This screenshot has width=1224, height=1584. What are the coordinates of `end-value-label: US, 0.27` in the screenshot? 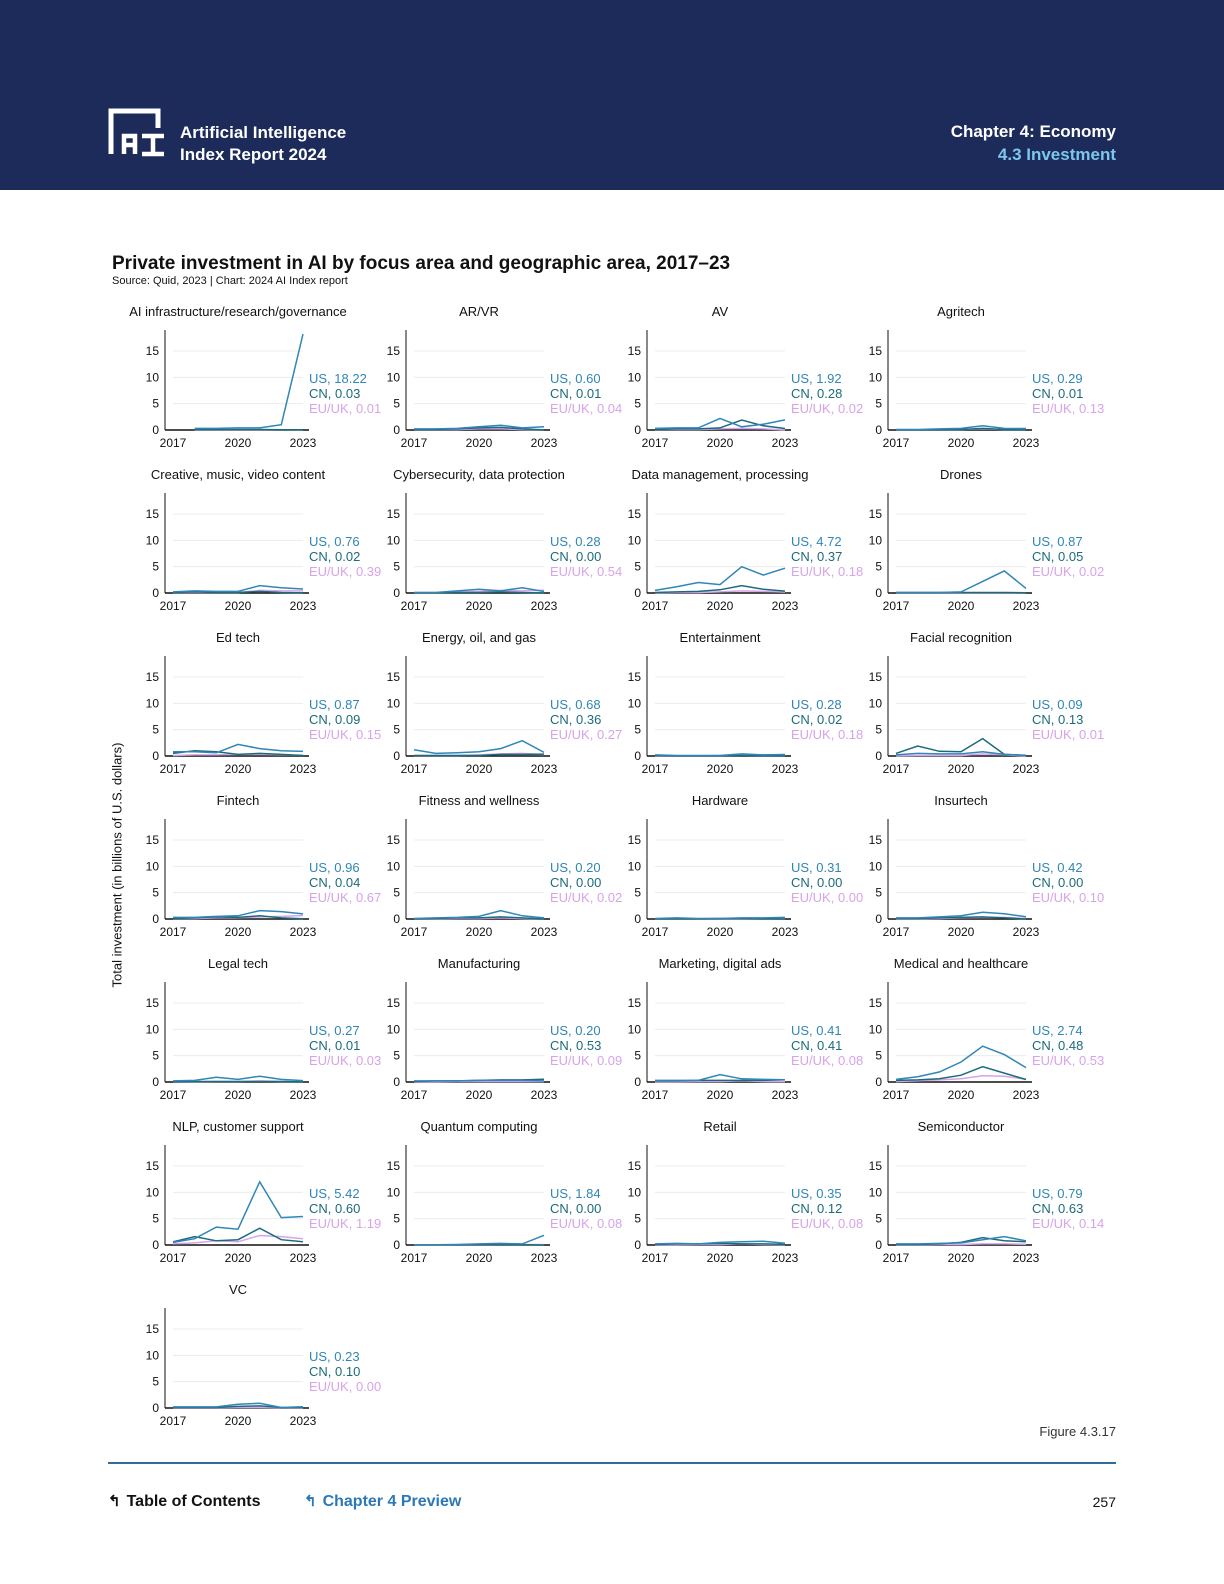 It's located at (334, 1030).